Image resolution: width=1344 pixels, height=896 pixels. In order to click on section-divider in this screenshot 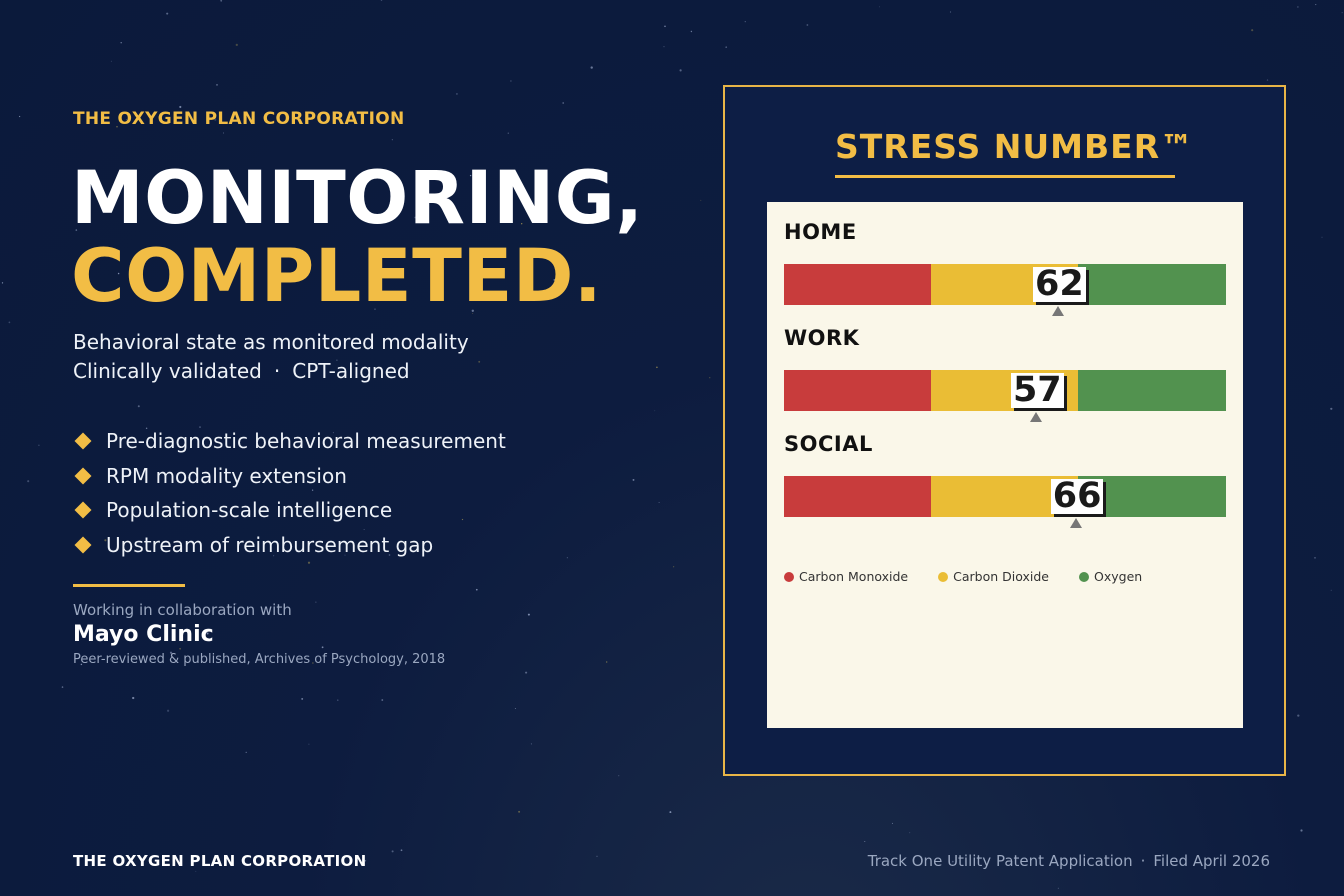, I will do `click(129, 585)`.